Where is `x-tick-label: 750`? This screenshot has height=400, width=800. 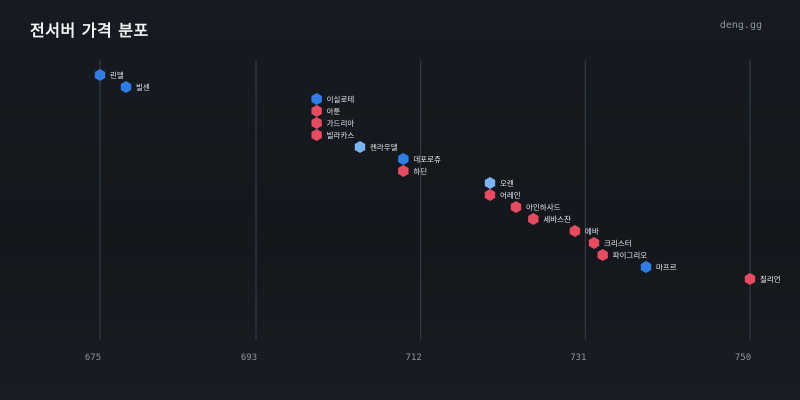 x-tick-label: 750 is located at coordinates (743, 358).